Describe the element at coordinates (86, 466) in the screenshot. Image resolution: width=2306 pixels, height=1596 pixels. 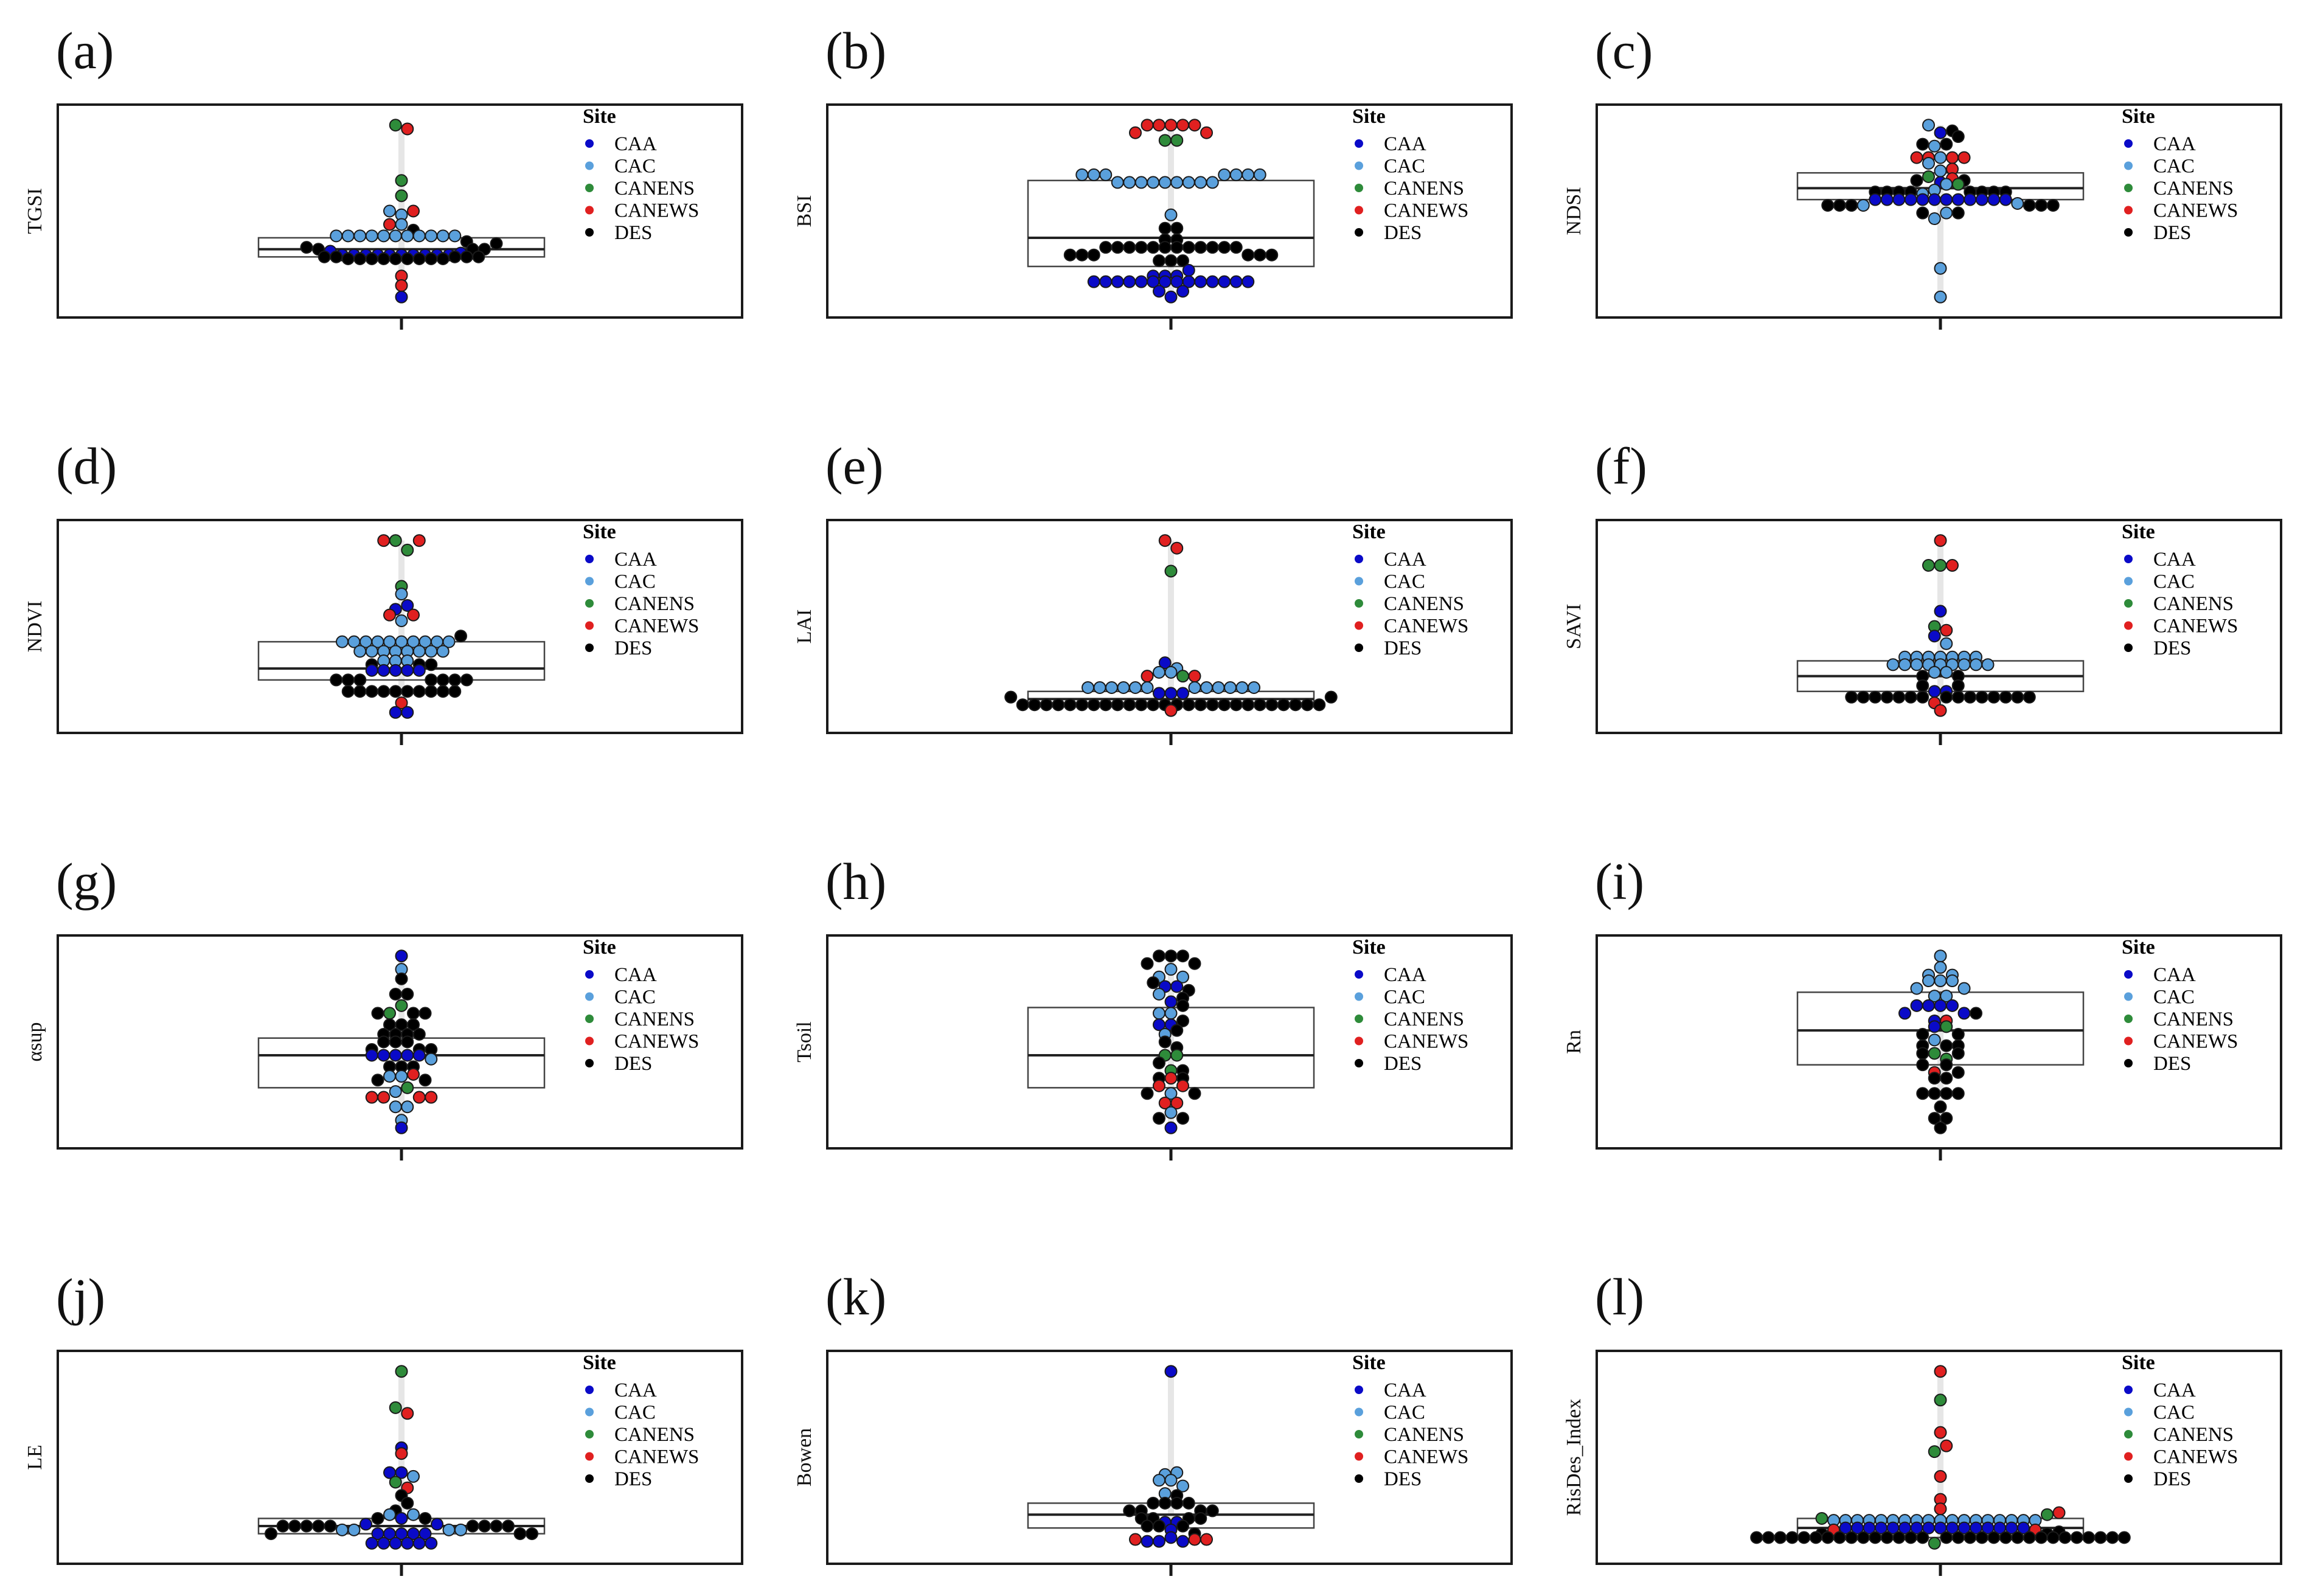
I see `panel-label: (d)` at that location.